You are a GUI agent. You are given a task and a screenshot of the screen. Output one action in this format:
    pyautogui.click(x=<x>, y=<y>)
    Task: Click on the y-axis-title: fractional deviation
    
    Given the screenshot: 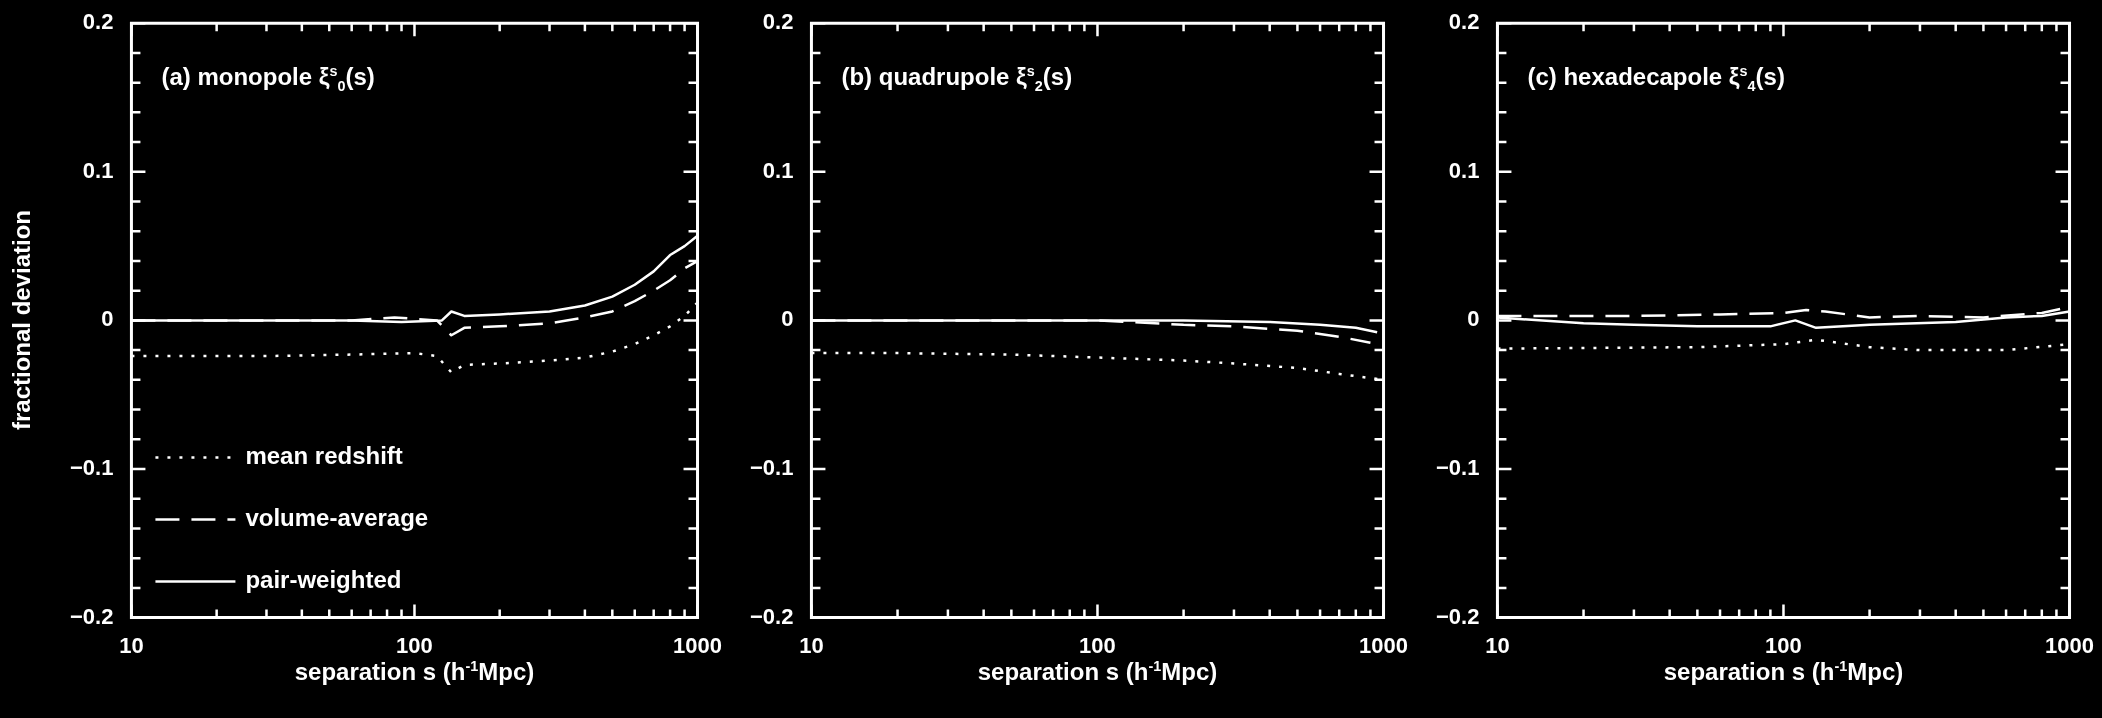 What is the action you would take?
    pyautogui.click(x=22, y=320)
    